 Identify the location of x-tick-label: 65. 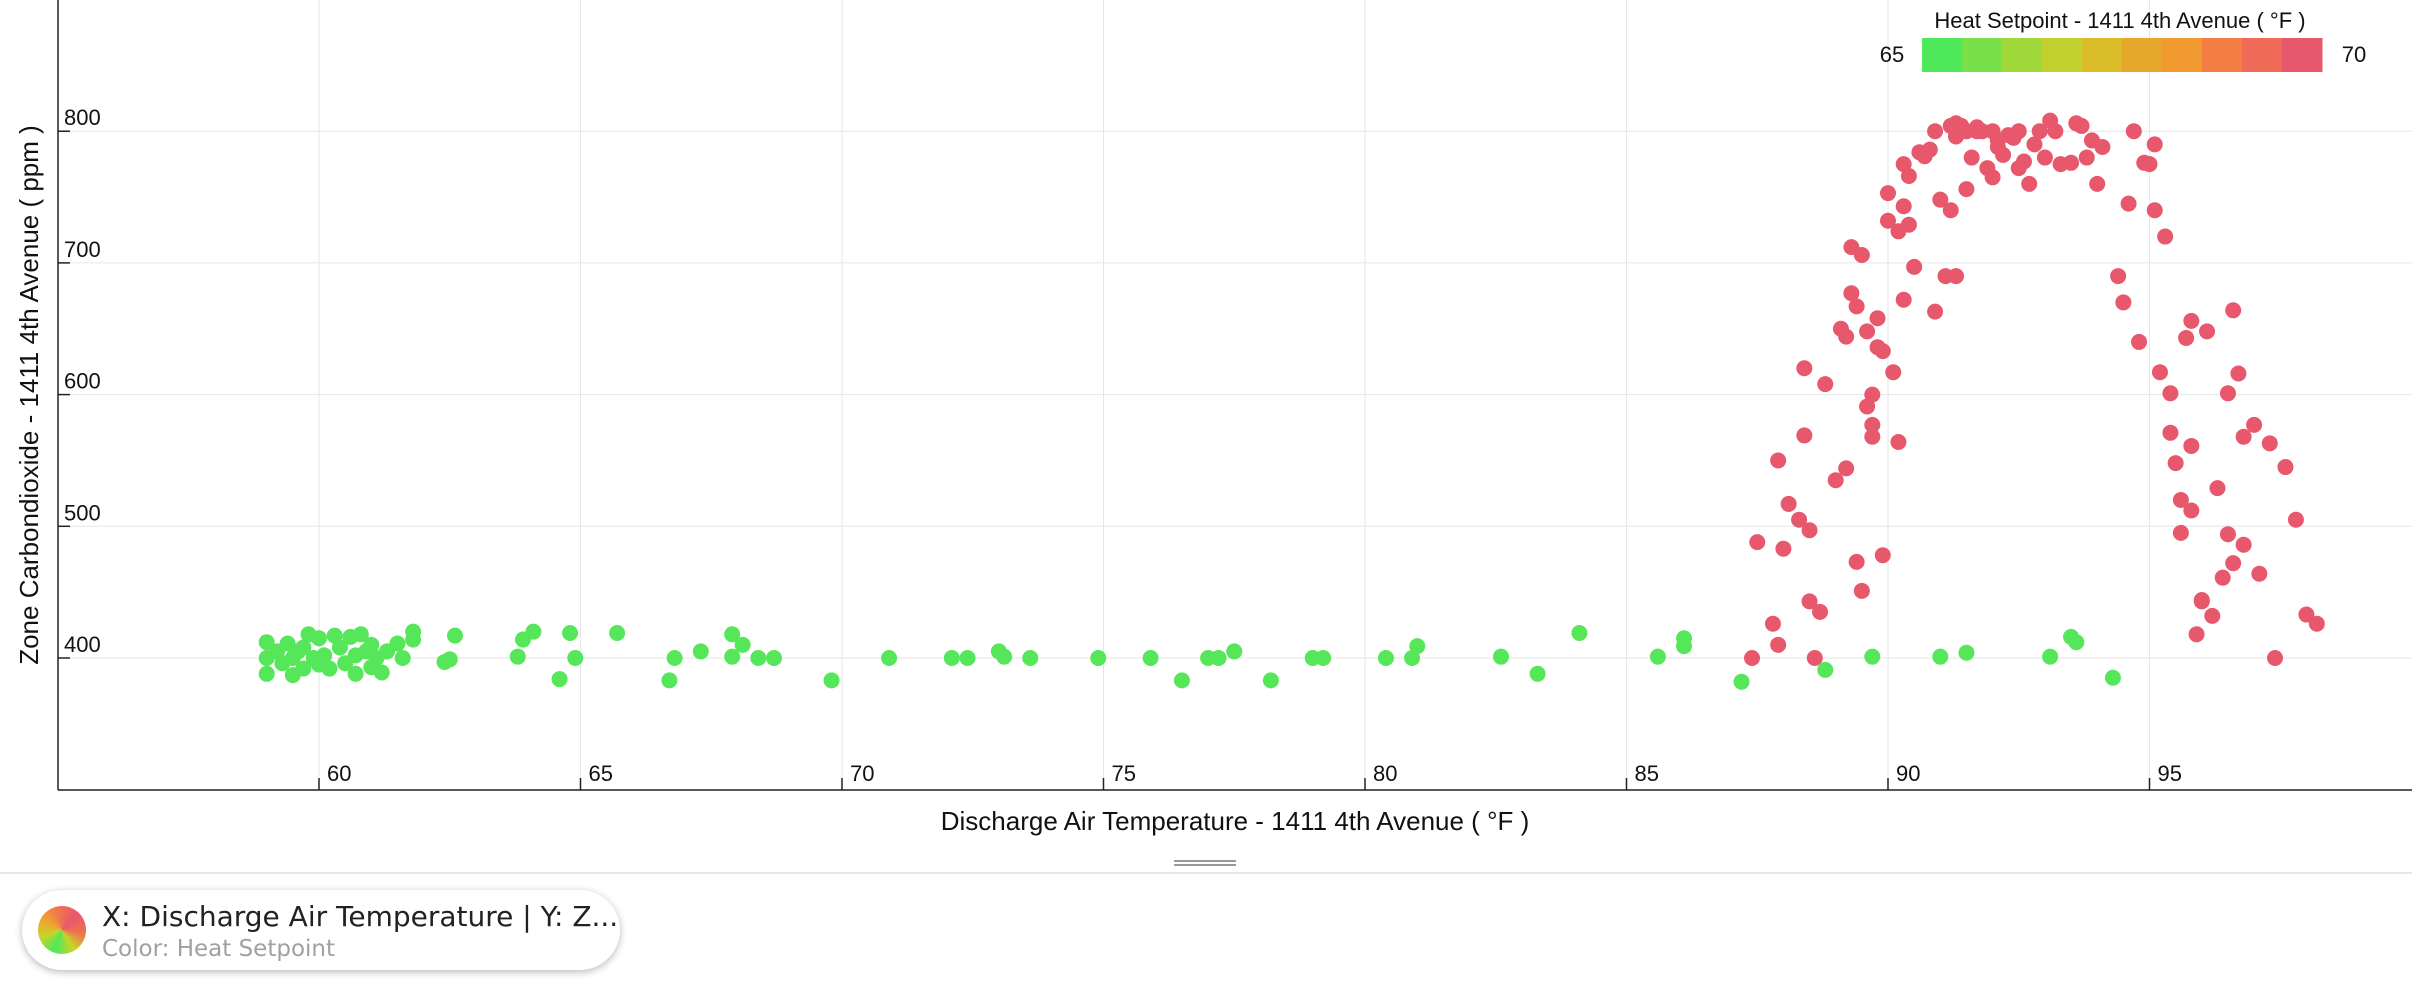
(601, 773).